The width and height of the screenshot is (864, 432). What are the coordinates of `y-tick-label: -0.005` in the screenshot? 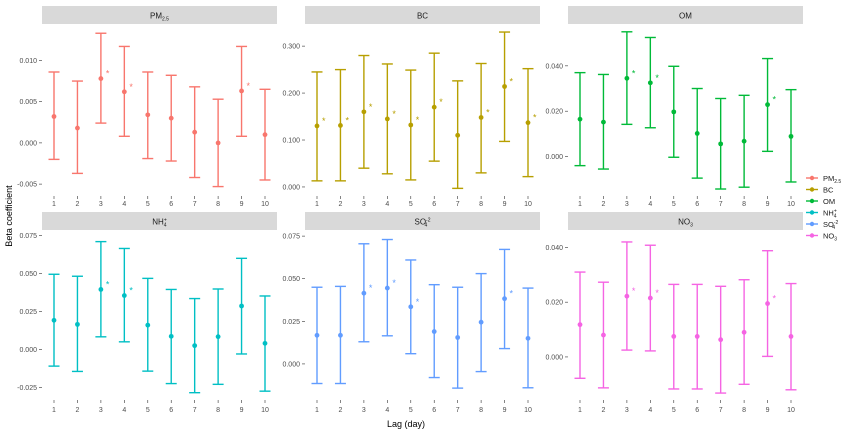 It's located at (27, 185).